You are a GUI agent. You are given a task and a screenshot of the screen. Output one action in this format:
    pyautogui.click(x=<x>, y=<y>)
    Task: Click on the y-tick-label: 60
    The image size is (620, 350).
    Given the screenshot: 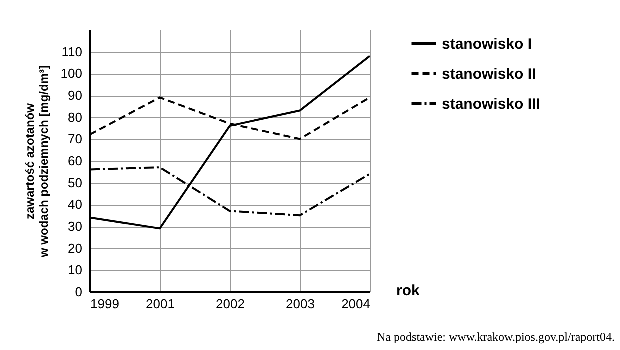 What is the action you would take?
    pyautogui.click(x=75, y=161)
    